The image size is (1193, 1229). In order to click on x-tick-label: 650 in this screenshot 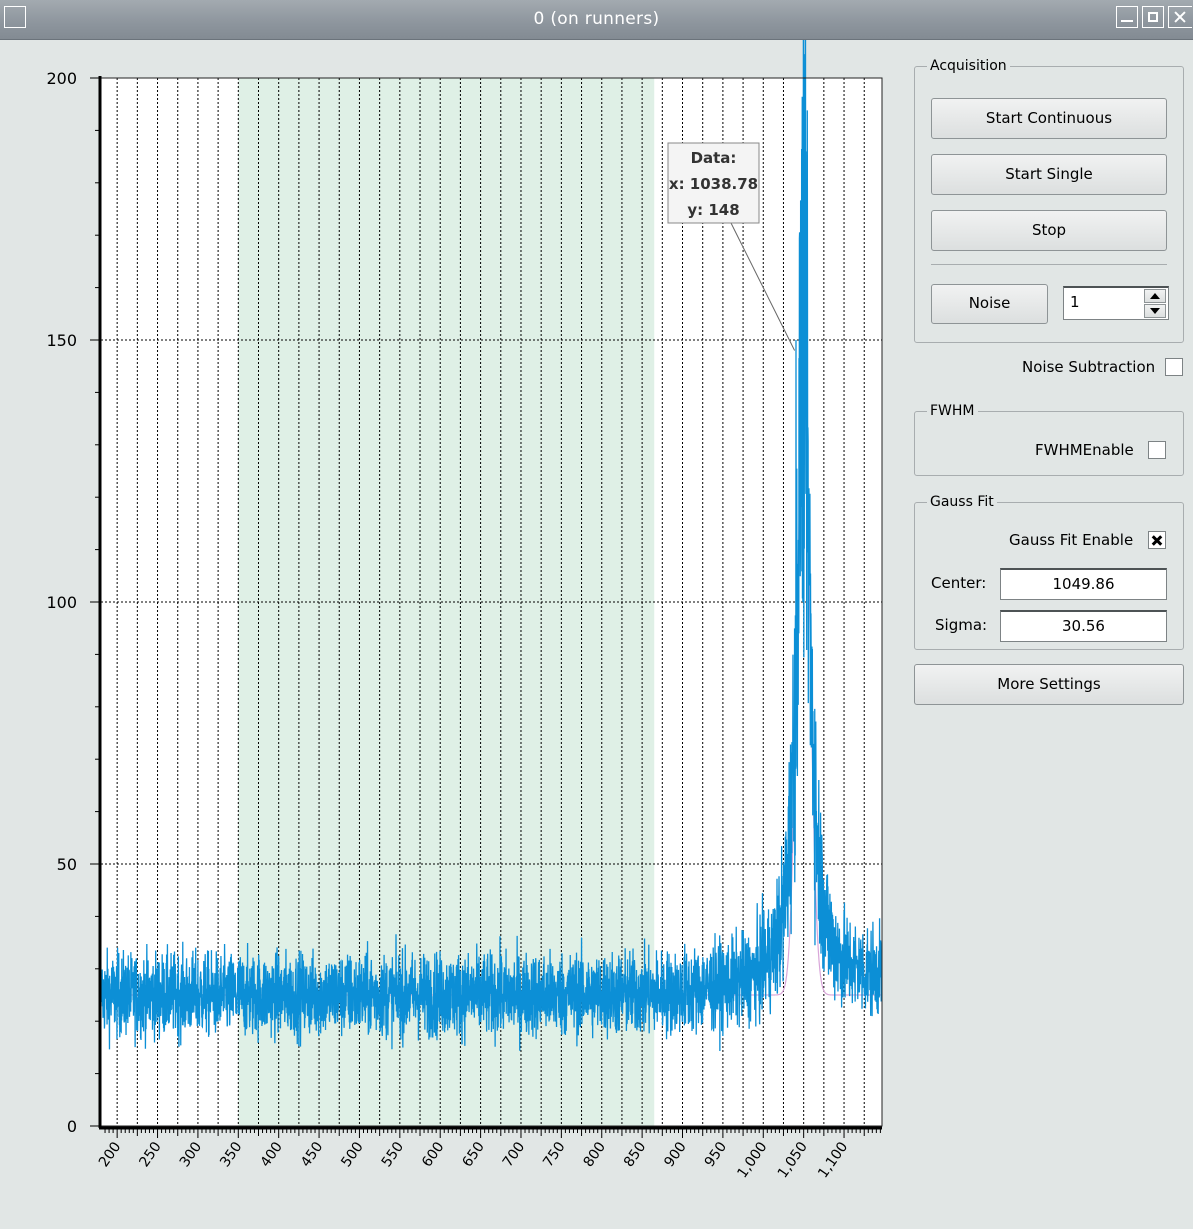, I will do `click(473, 1154)`.